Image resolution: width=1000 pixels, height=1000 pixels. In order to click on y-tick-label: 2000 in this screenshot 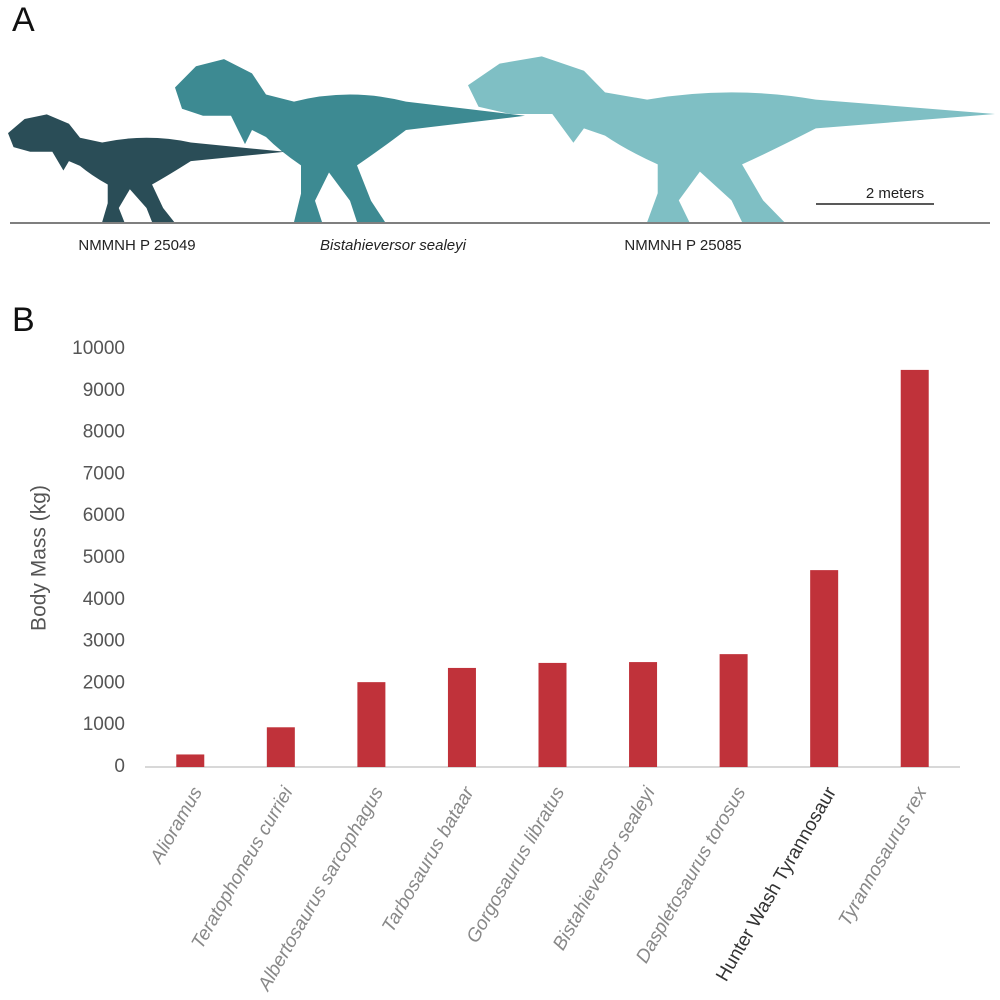, I will do `click(104, 682)`.